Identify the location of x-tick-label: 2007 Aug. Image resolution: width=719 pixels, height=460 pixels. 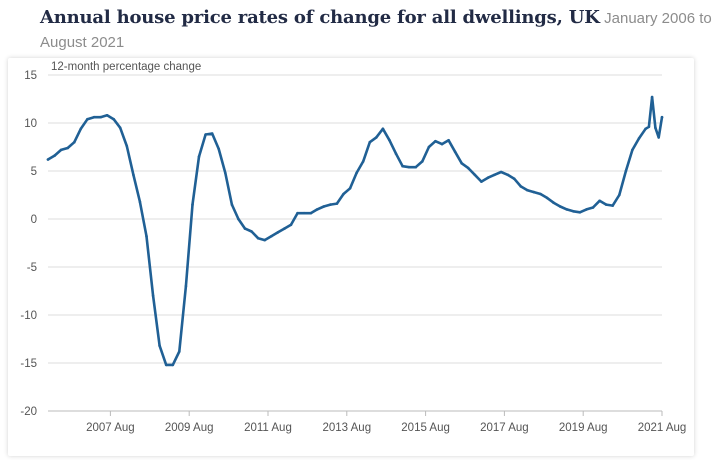
(110, 428).